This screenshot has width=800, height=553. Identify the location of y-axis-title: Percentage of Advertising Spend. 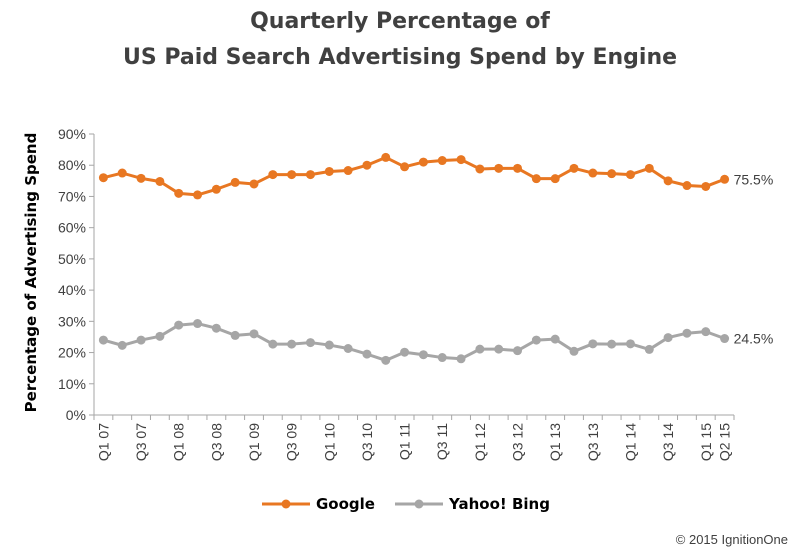
(31, 273).